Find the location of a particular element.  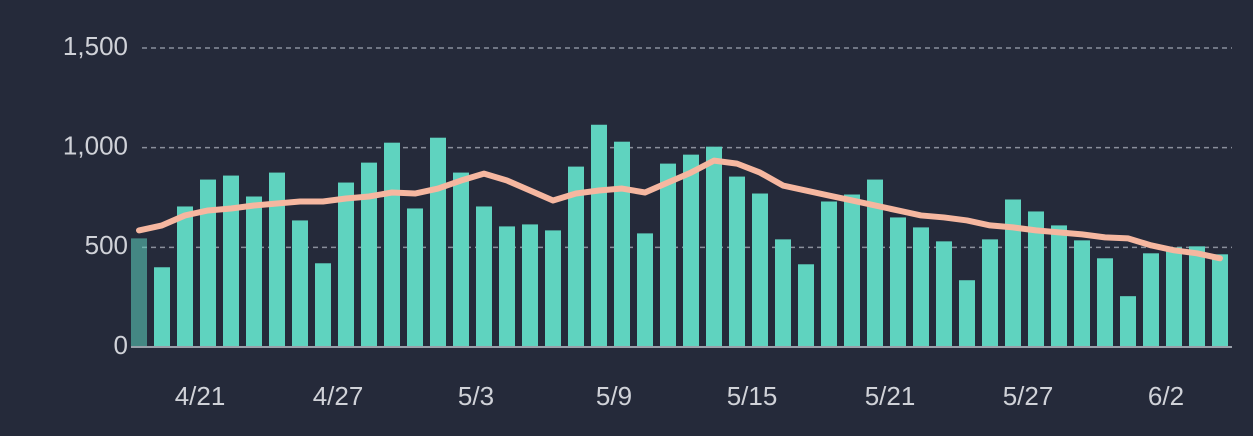

x-tick-label: 5/3 is located at coordinates (476, 396).